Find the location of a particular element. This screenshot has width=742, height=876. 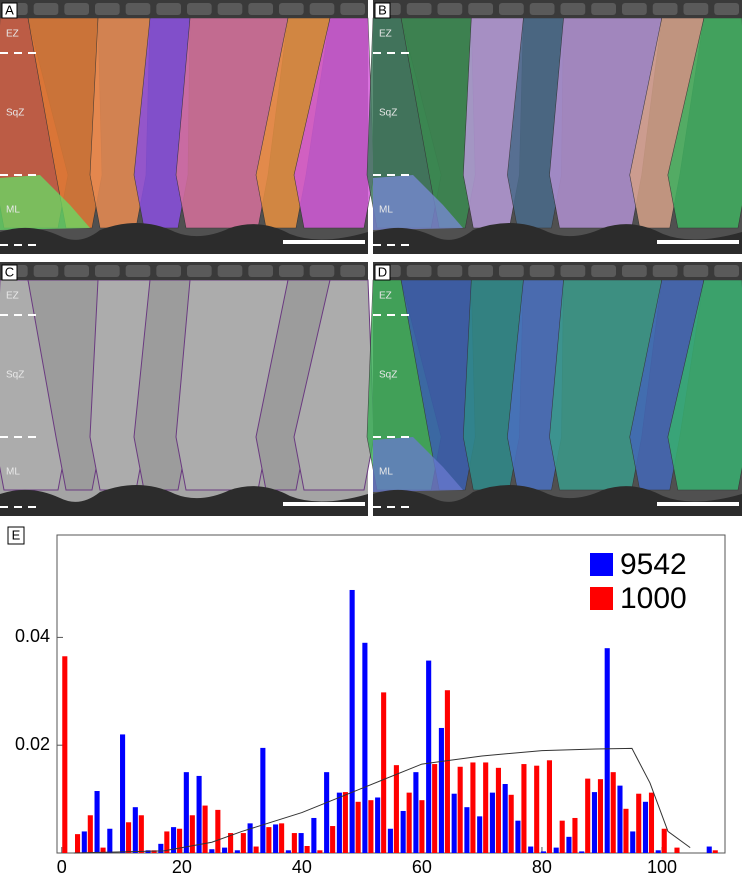

legend-label: 9542 is located at coordinates (653, 564).